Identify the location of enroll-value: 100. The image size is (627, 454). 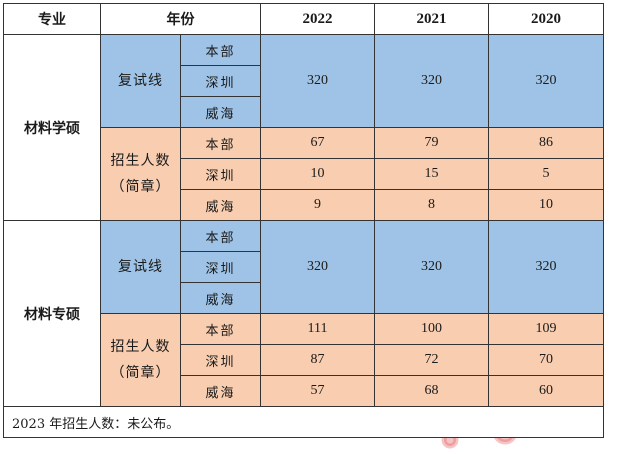
(432, 329).